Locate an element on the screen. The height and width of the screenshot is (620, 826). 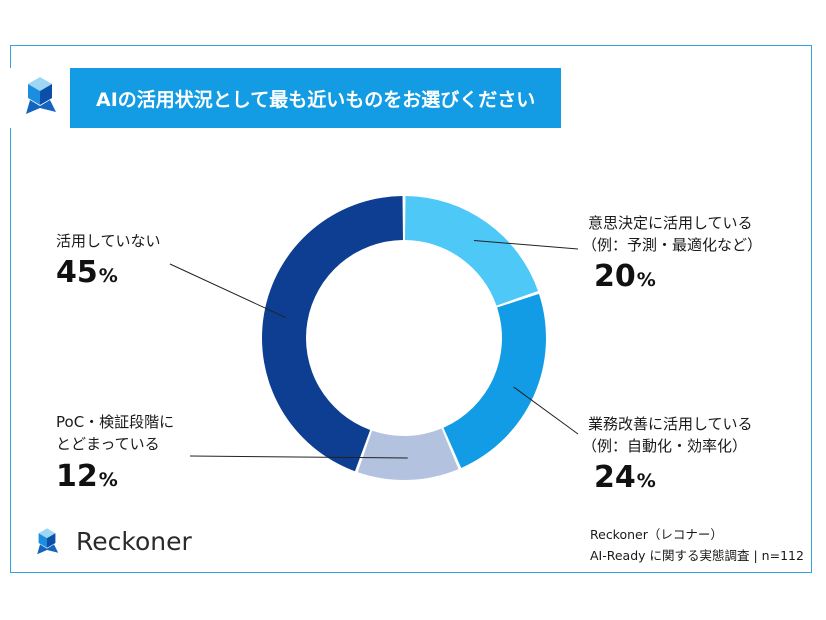
none-value: 45% is located at coordinates (87, 274).